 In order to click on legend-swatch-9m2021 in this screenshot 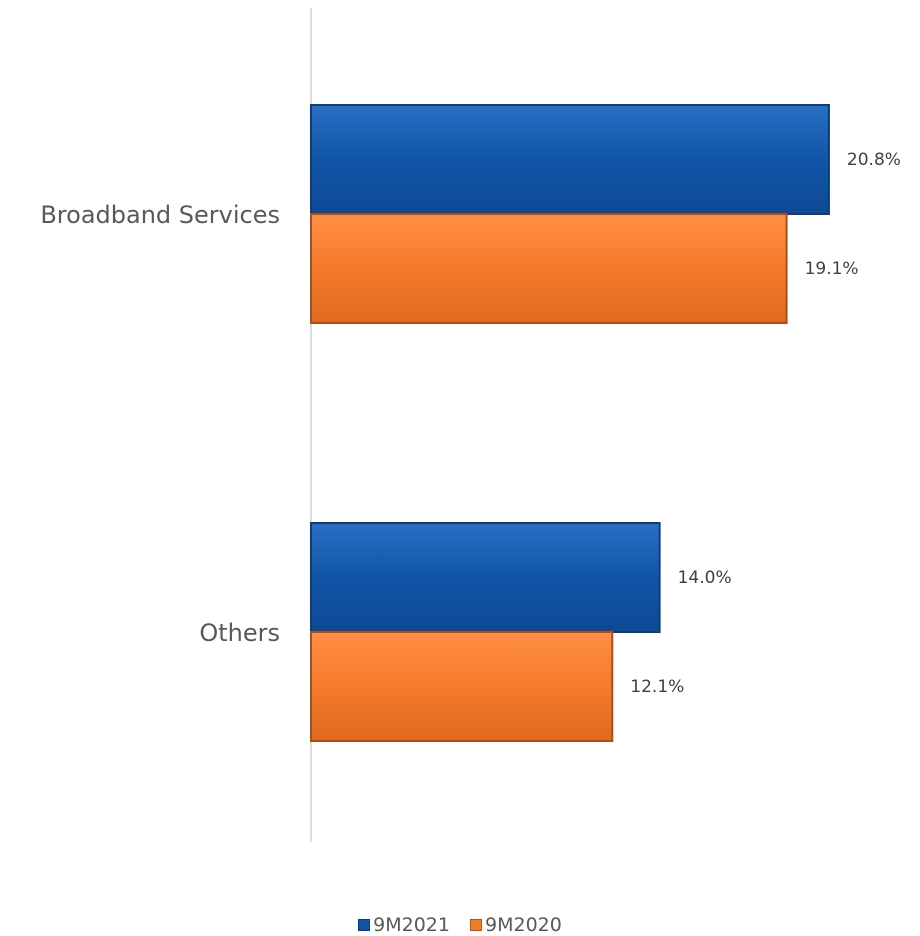, I will do `click(364, 925)`.